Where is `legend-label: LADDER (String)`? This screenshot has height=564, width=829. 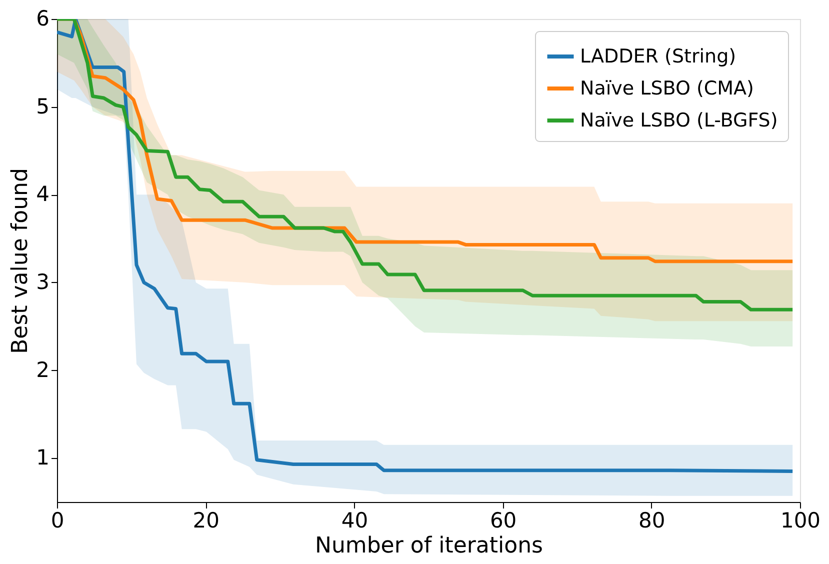
legend-label: LADDER (String) is located at coordinates (658, 57).